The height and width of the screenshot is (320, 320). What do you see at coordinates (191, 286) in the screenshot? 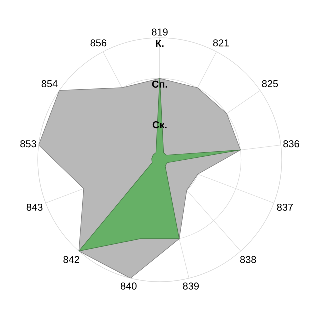
I see `spoke-label: 839` at bounding box center [191, 286].